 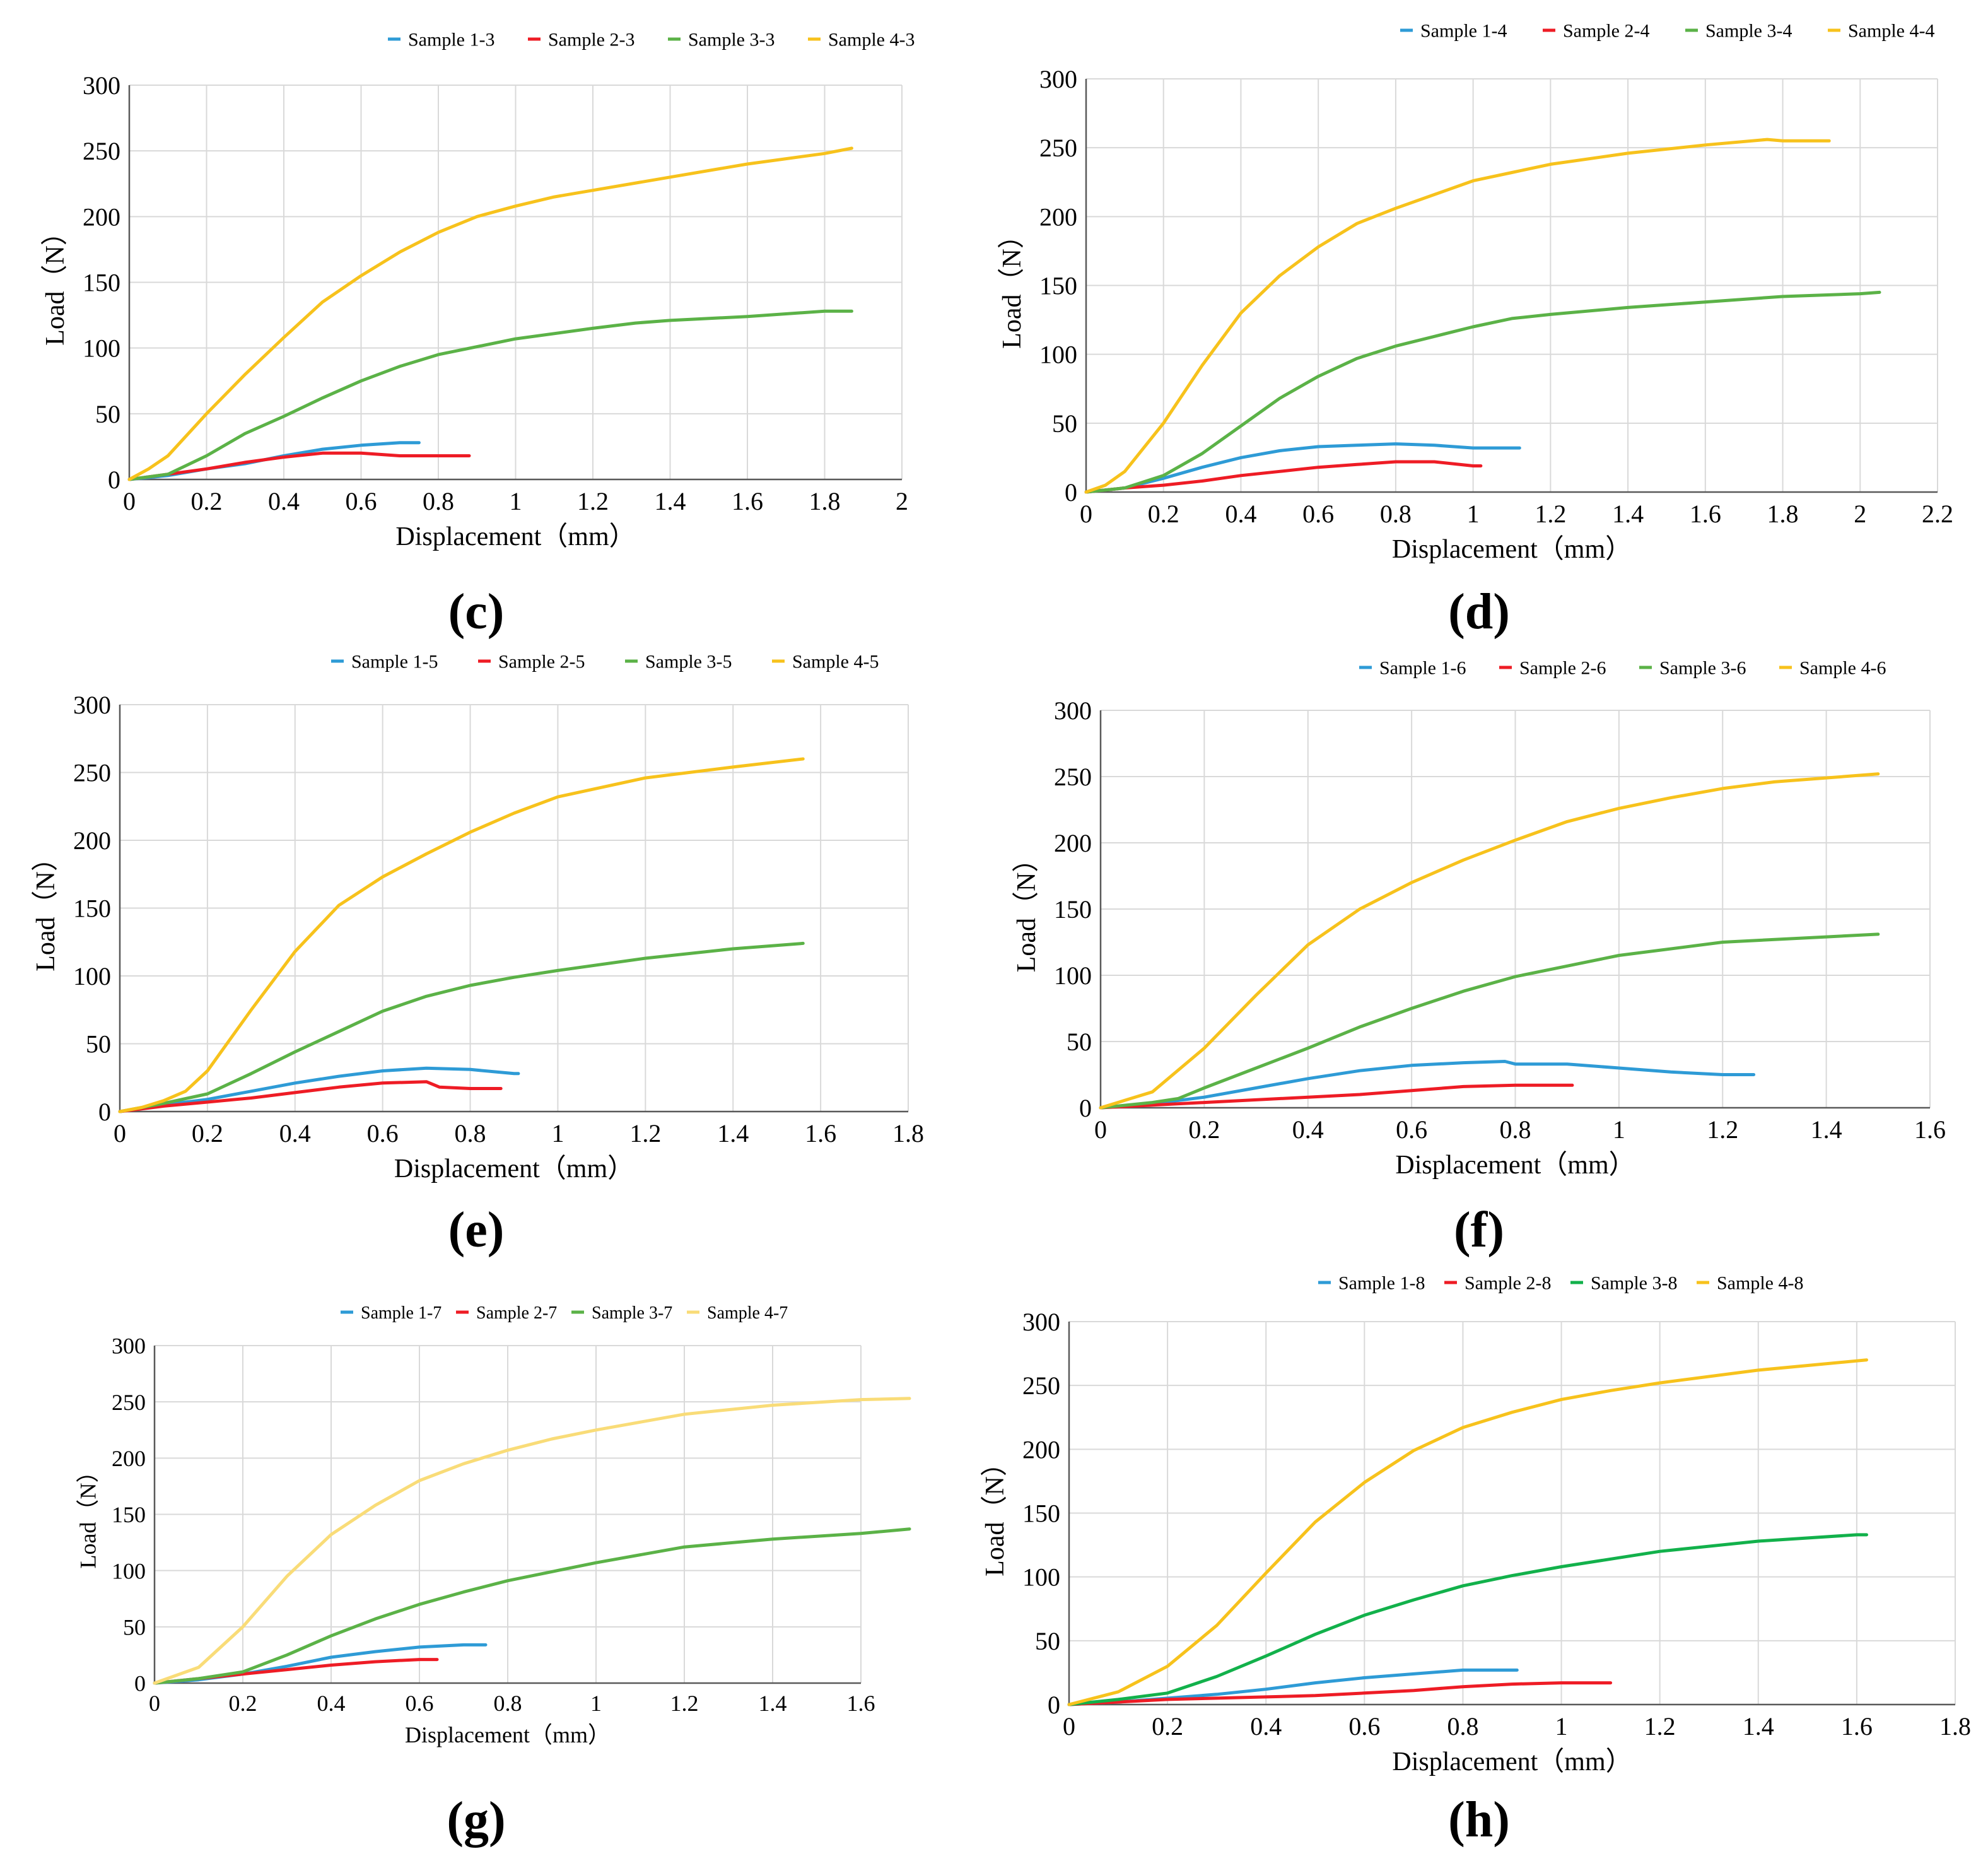 What do you see at coordinates (1937, 514) in the screenshot?
I see `x-tick-label: 2.2` at bounding box center [1937, 514].